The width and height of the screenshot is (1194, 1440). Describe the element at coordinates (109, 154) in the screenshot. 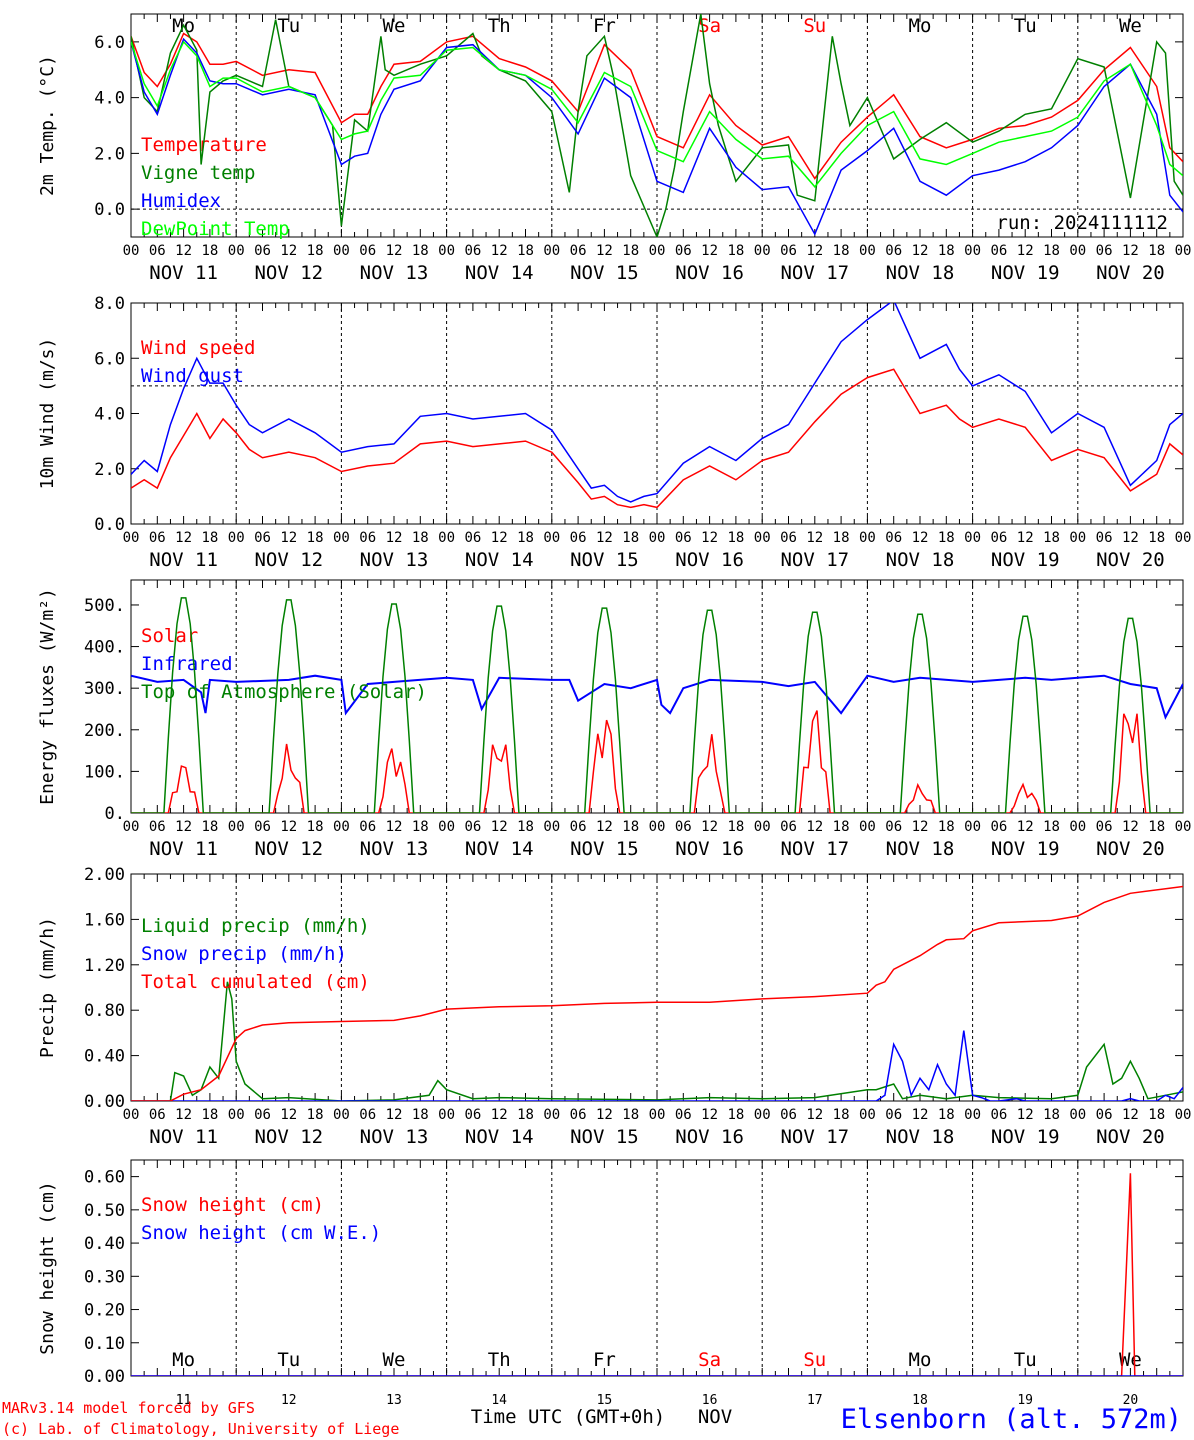

I see `y-tick-label: 2.0` at that location.